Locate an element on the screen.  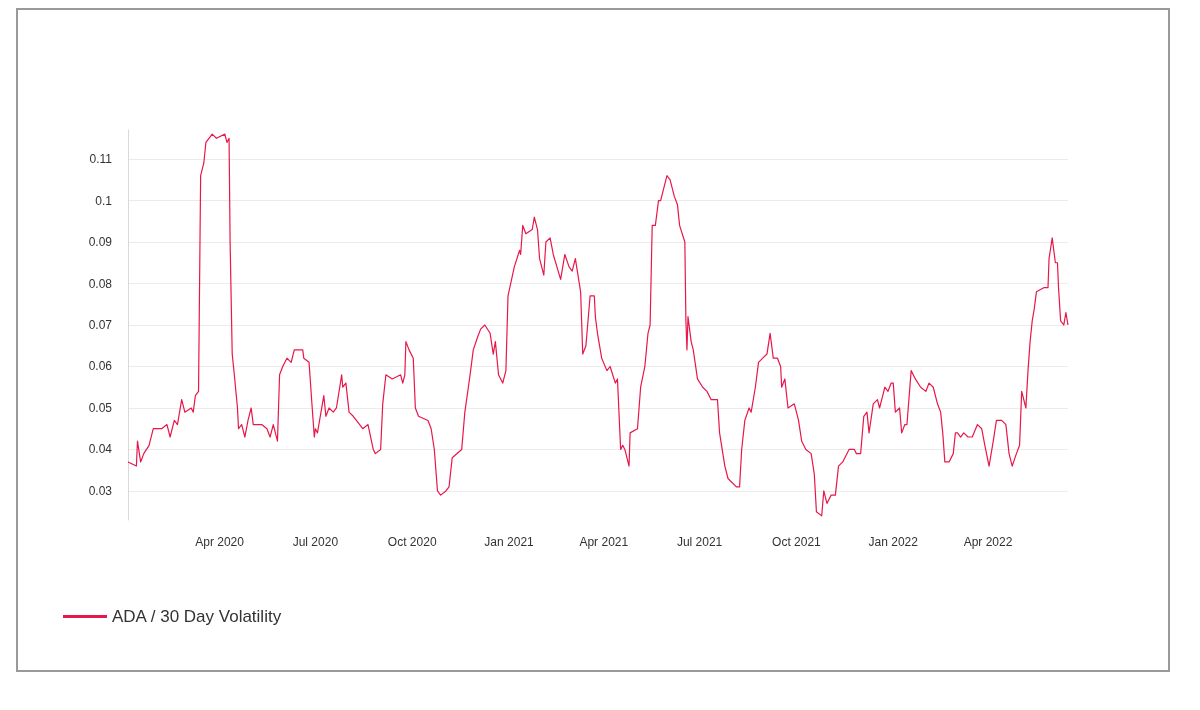
y-tick-label: 0.05 is located at coordinates (100, 407).